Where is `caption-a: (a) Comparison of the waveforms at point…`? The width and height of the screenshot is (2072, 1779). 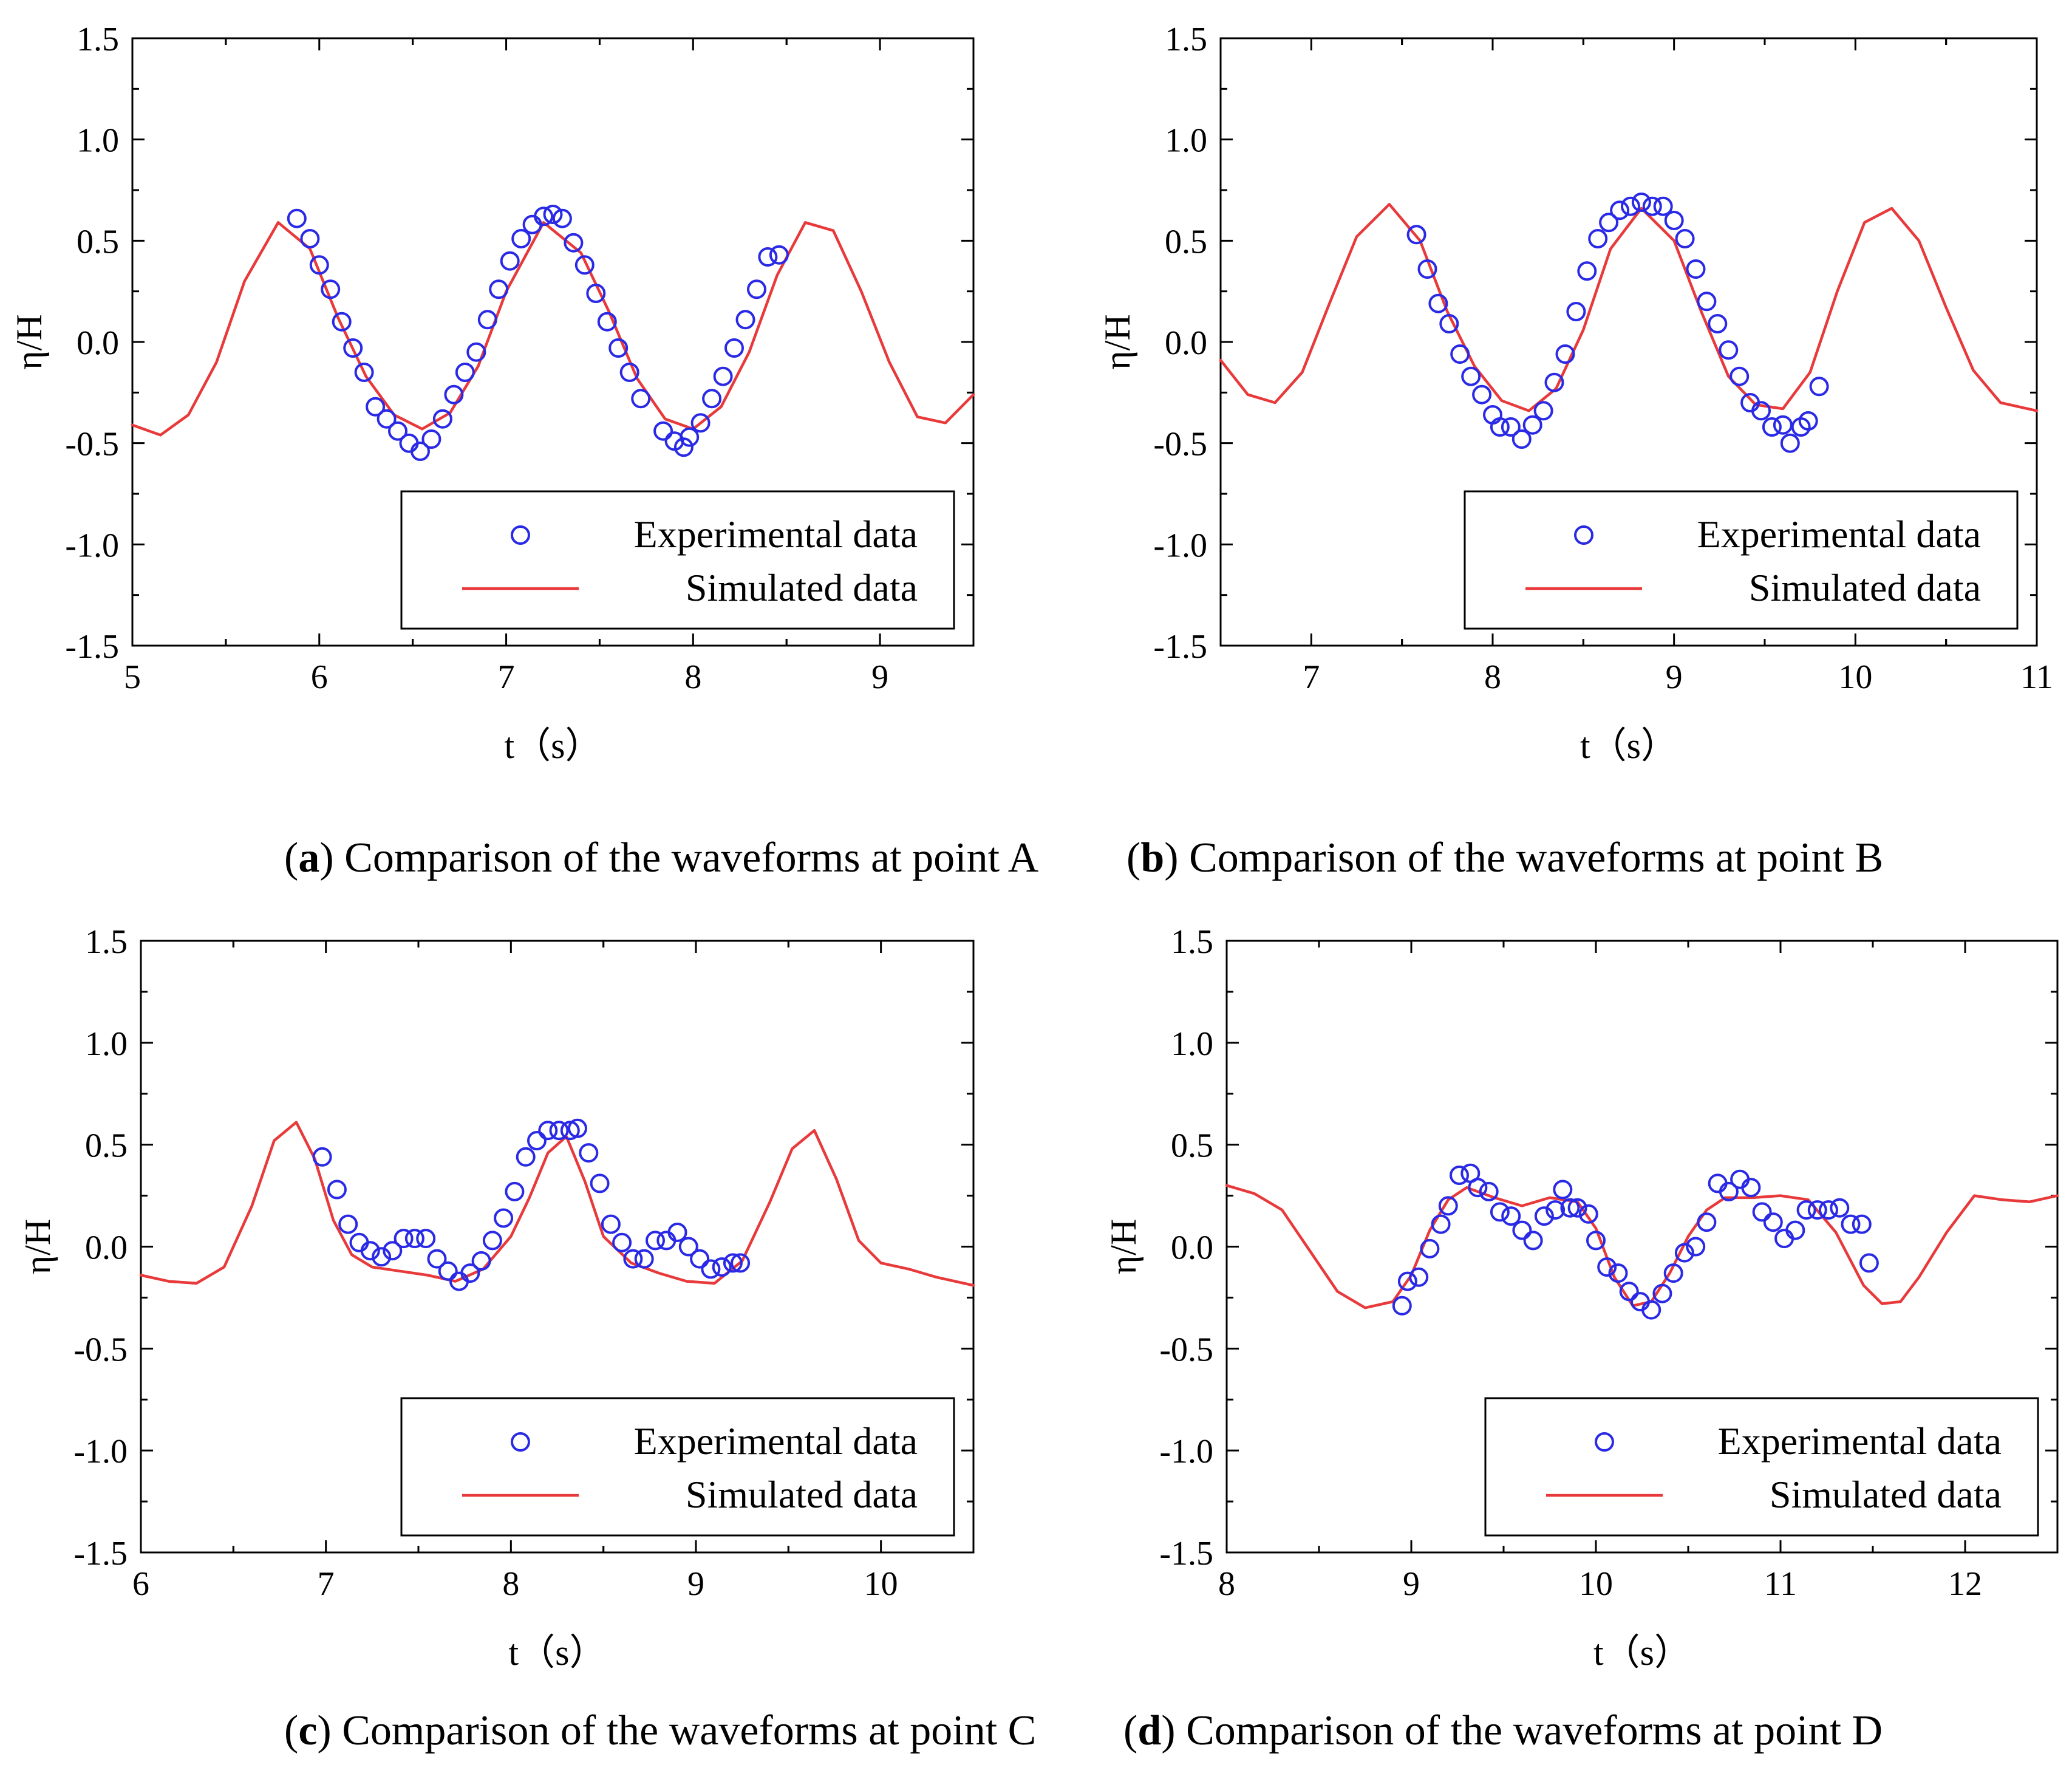
caption-a: (a) Comparison of the waveforms at point… is located at coordinates (661, 858).